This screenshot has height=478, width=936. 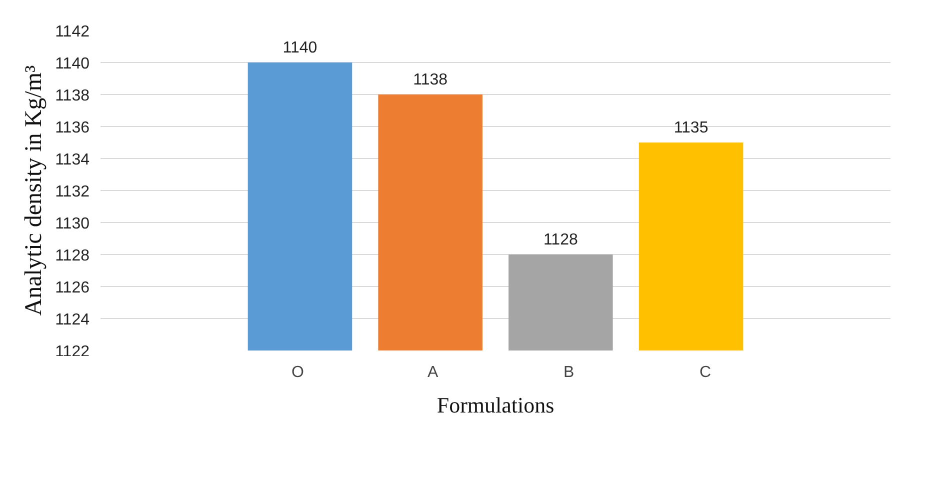 I want to click on y-tick-label: 1136, so click(x=72, y=128).